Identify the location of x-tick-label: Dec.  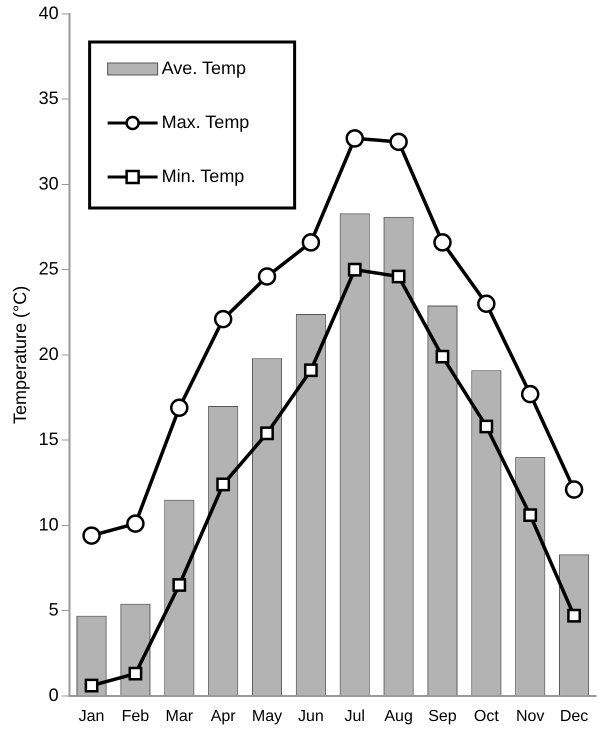
(574, 716).